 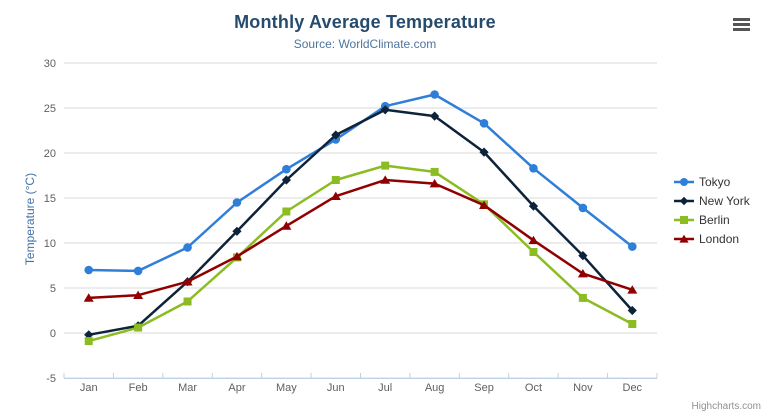 What do you see at coordinates (336, 135) in the screenshot?
I see `point-new-york-jun` at bounding box center [336, 135].